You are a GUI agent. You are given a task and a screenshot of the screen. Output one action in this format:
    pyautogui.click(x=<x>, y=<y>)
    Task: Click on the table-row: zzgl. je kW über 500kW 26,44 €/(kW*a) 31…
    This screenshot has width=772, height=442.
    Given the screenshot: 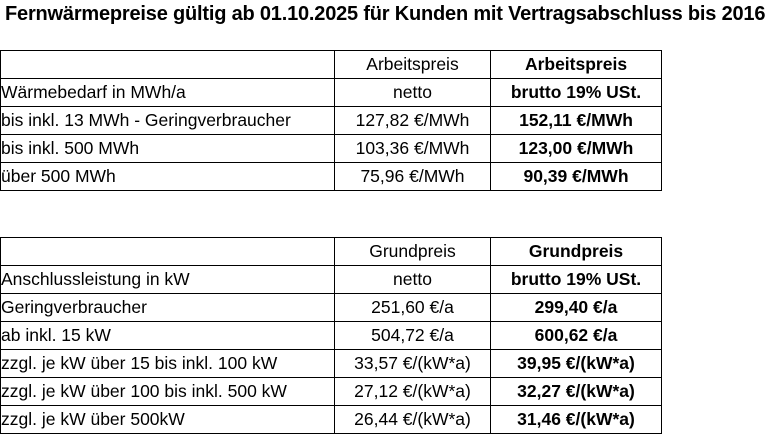 What is the action you would take?
    pyautogui.click(x=331, y=419)
    